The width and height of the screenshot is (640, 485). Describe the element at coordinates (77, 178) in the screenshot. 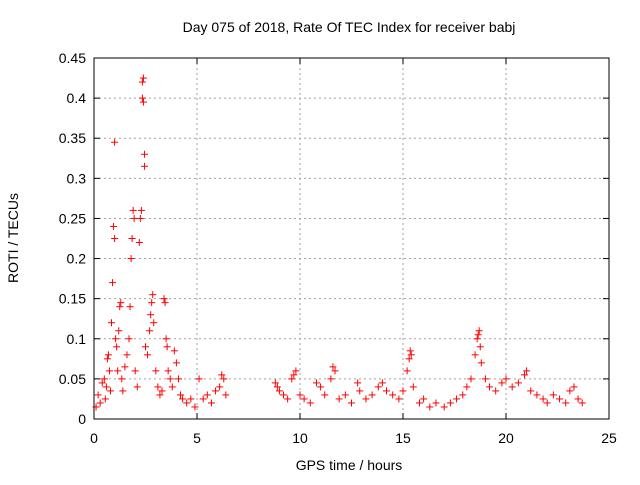

I see `y-tick-label: 0.3` at that location.